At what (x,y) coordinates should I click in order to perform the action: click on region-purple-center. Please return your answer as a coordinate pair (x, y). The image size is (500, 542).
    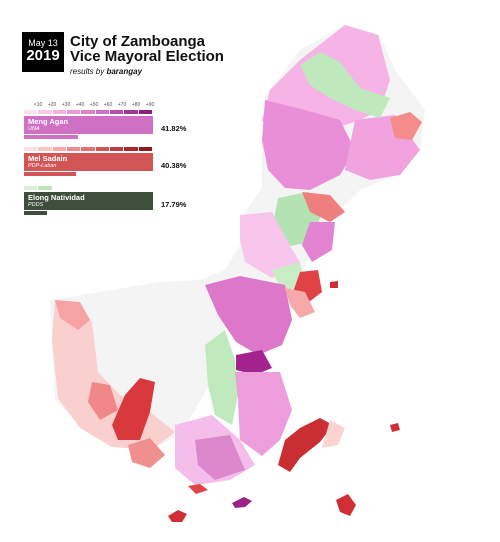
    Looking at the image, I should click on (254, 362).